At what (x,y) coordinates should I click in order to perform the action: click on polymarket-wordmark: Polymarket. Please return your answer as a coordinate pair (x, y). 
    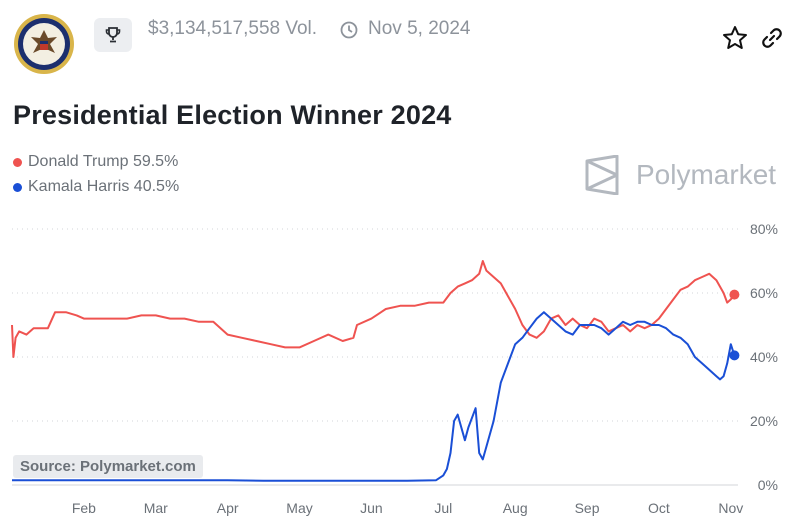
    Looking at the image, I should click on (706, 174).